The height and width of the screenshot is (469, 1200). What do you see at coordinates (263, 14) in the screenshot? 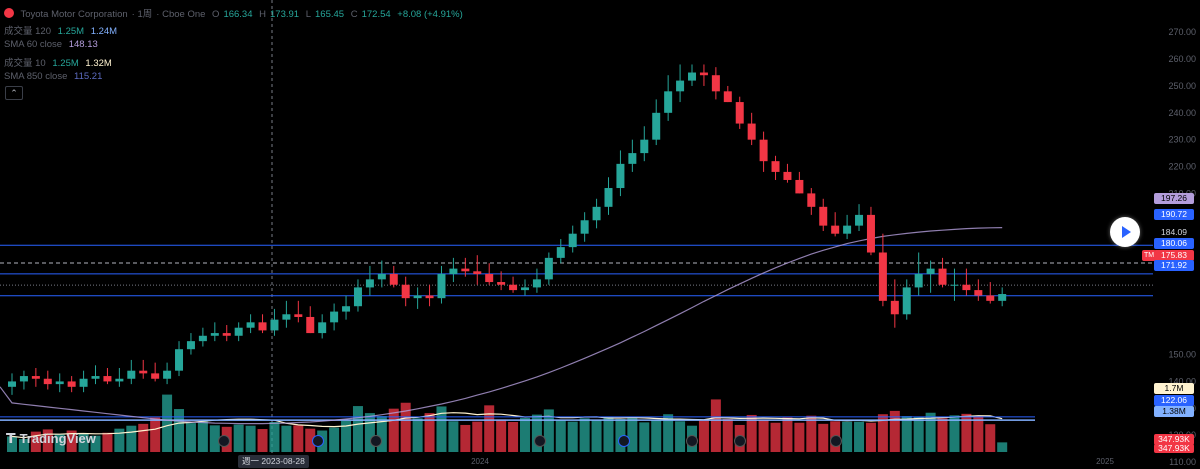
I see `ohlc-high-label: H` at bounding box center [263, 14].